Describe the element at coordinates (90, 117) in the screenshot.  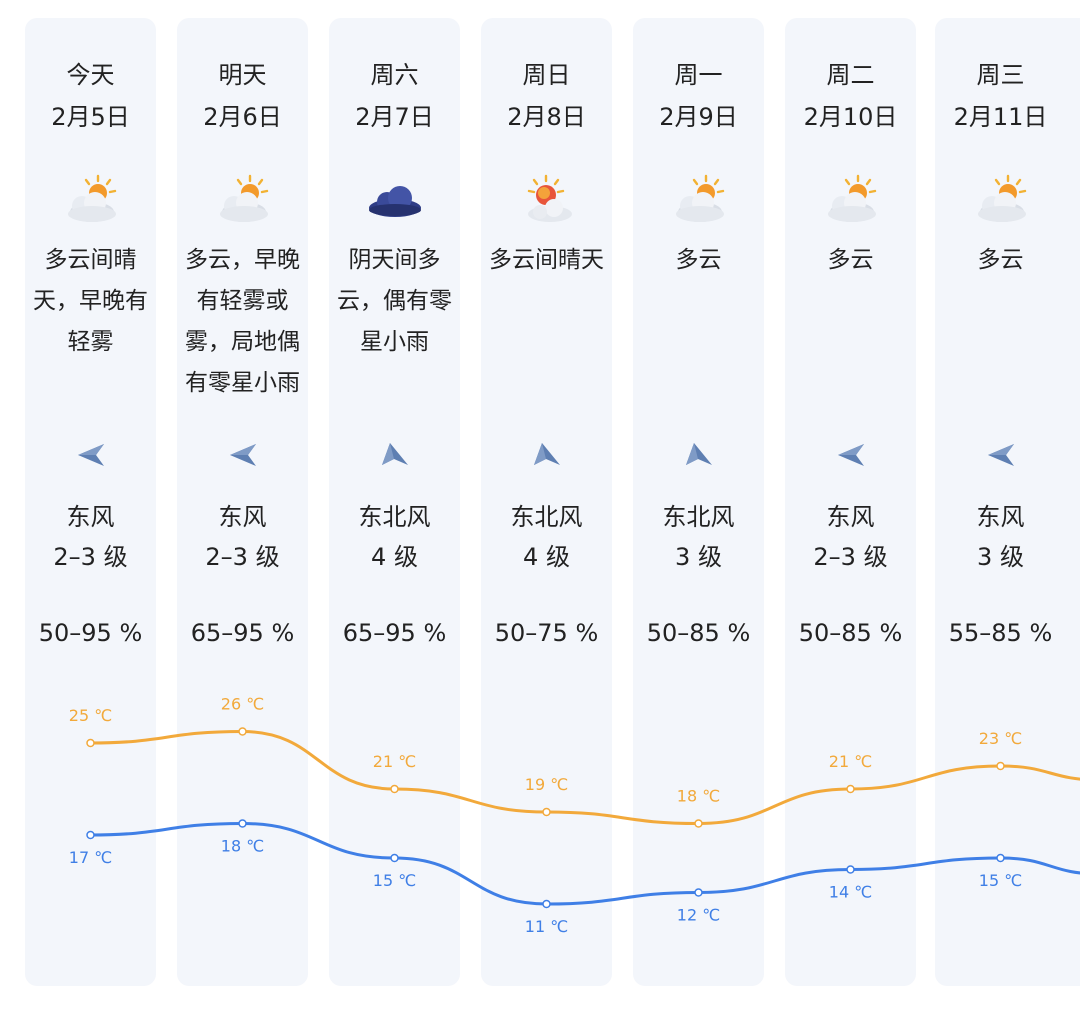
I see `date-label: 2月5日` at that location.